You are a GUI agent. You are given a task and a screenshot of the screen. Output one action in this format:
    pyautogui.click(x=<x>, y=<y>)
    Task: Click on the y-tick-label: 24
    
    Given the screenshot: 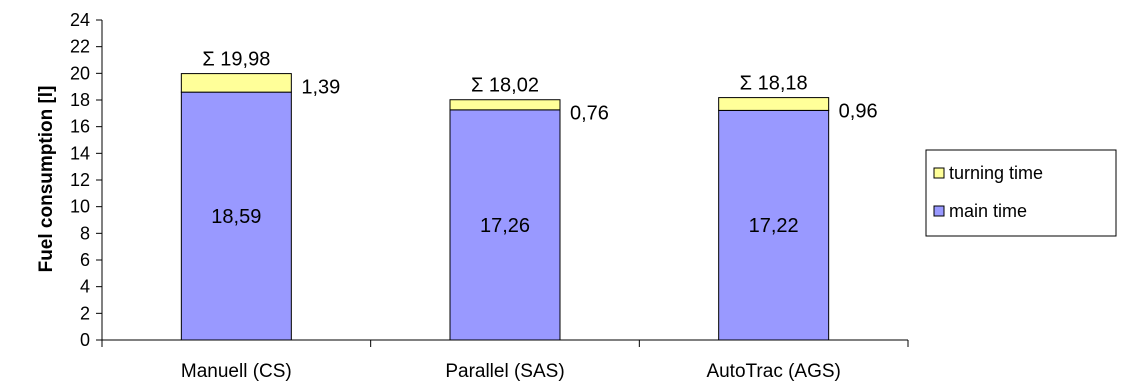 What is the action you would take?
    pyautogui.click(x=80, y=20)
    